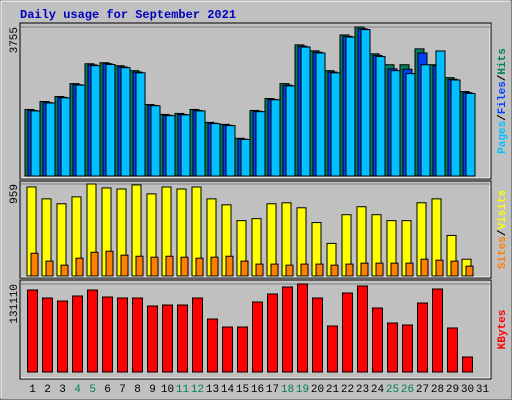 Image resolution: width=512 pixels, height=400 pixels. I want to click on legend: KBytes, so click(503, 330).